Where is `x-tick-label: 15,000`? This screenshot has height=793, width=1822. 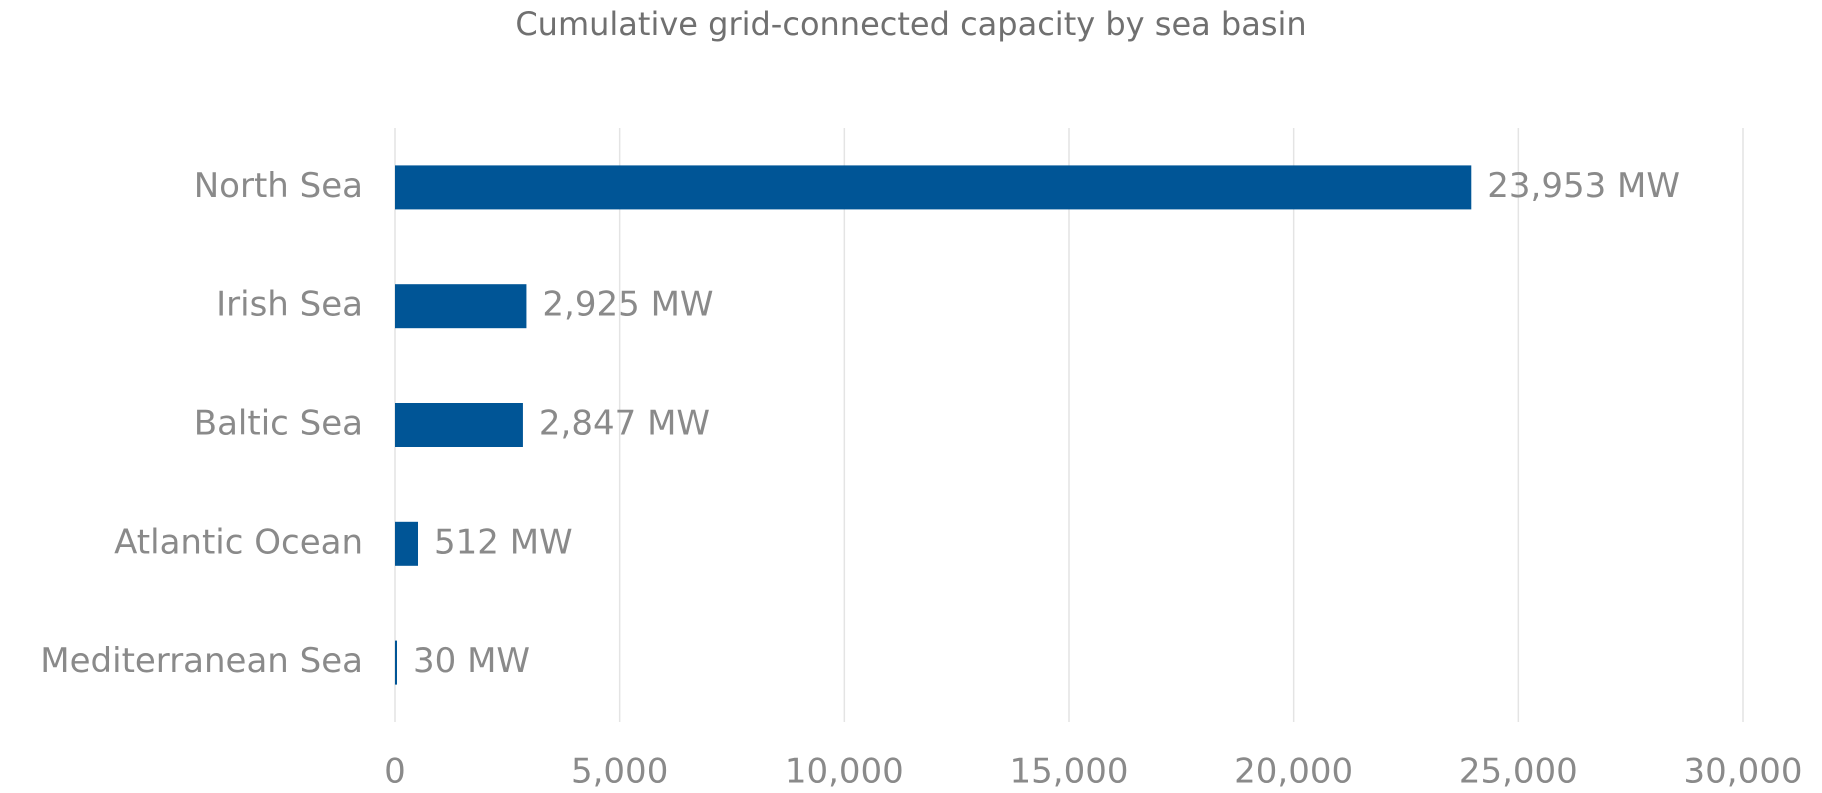
x-tick-label: 15,000 is located at coordinates (1069, 772).